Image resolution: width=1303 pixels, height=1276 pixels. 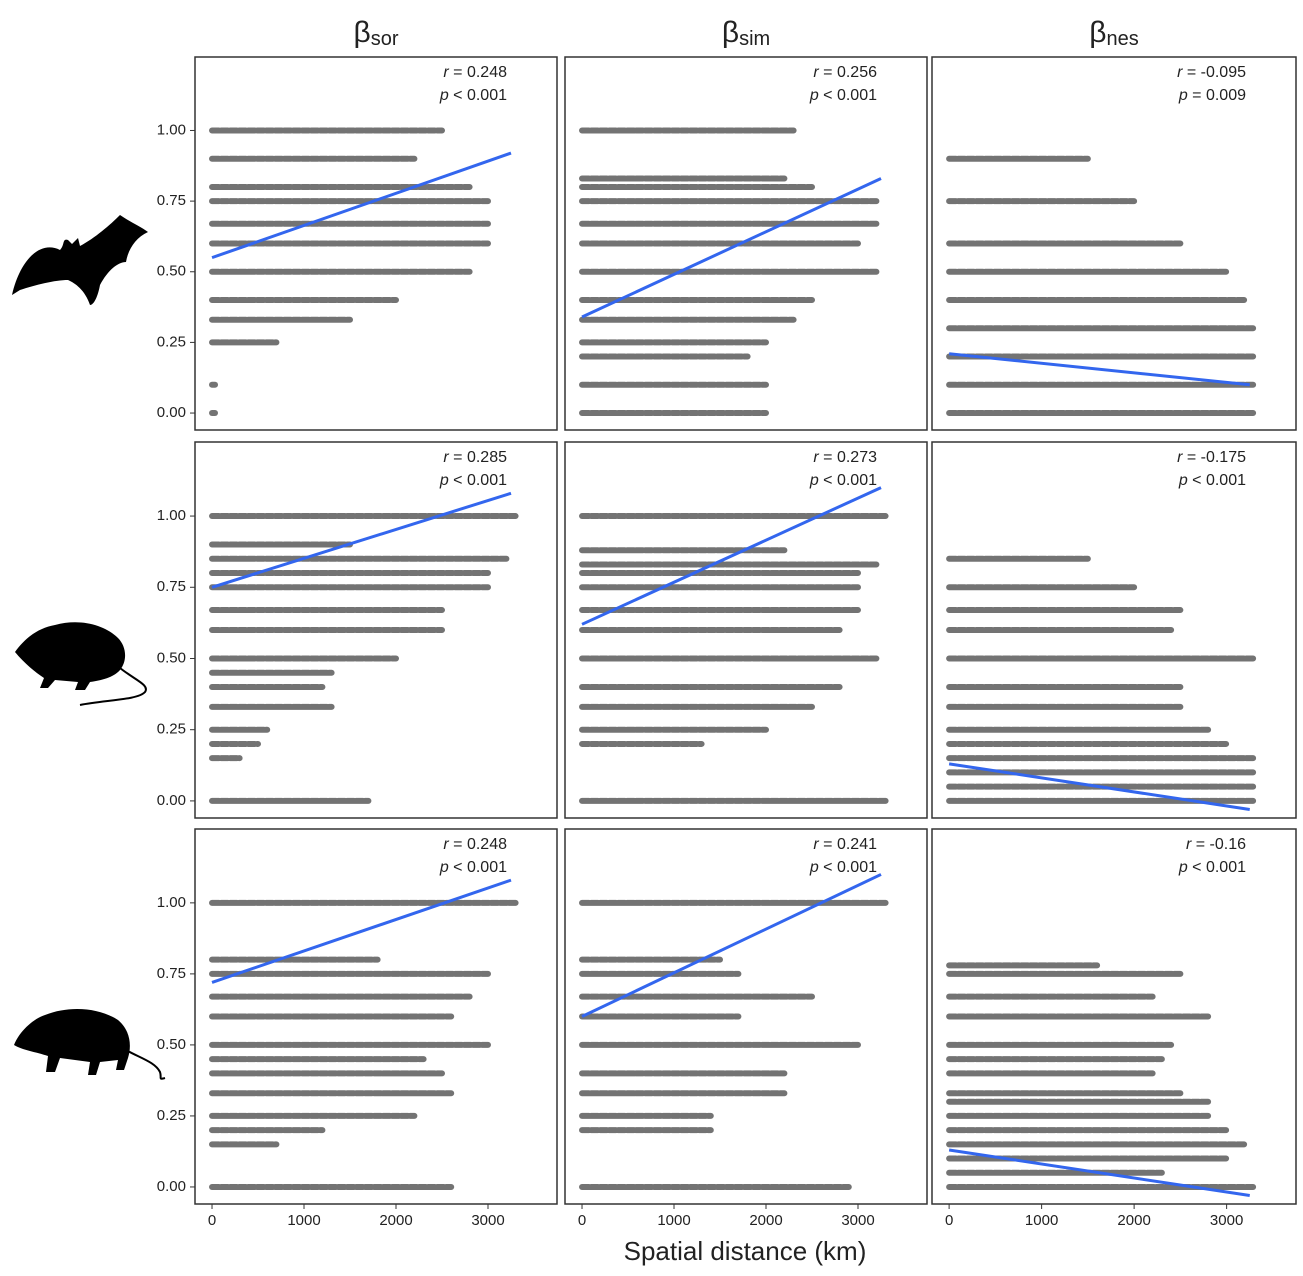 What do you see at coordinates (1123, 39) in the screenshot?
I see `title-subscript: nes` at bounding box center [1123, 39].